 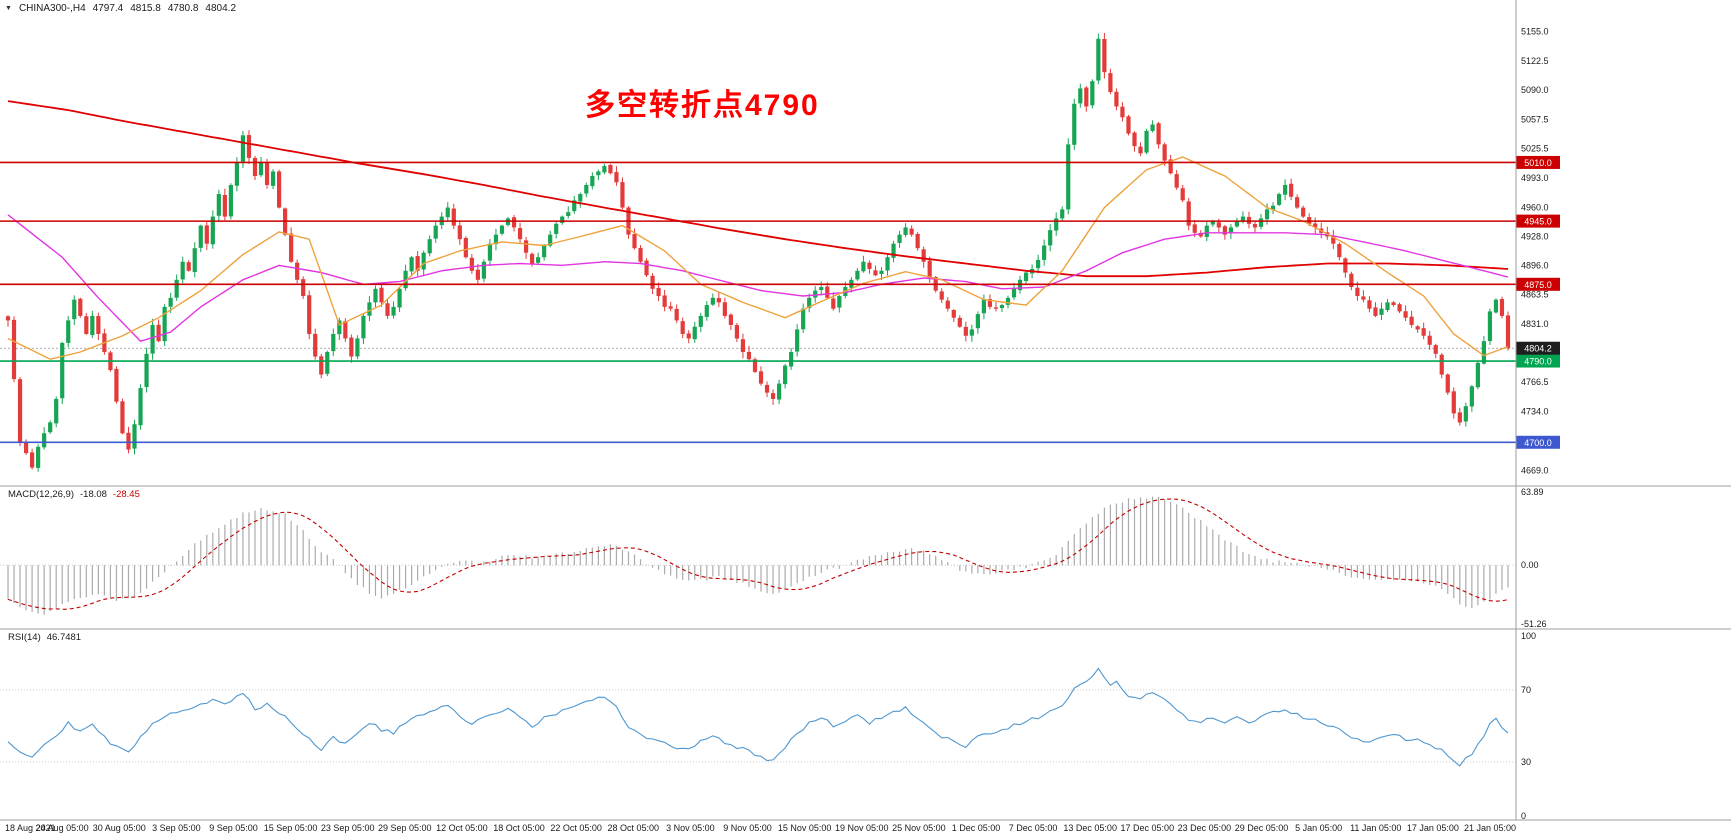 What do you see at coordinates (780, 221) in the screenshot?
I see `level-line-4945.0: 4945.0` at bounding box center [780, 221].